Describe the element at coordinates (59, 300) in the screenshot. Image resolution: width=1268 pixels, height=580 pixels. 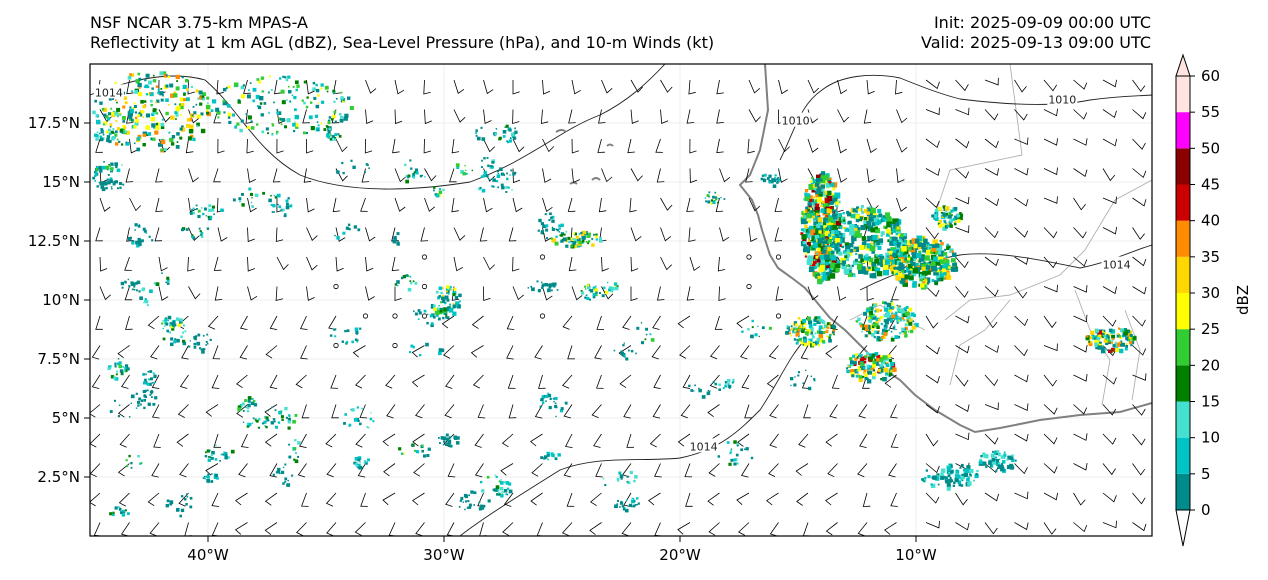
I see `latitude-axis: 2.5°N5°N7.5°N10°N12.5°N15°N17.5°N` at that location.